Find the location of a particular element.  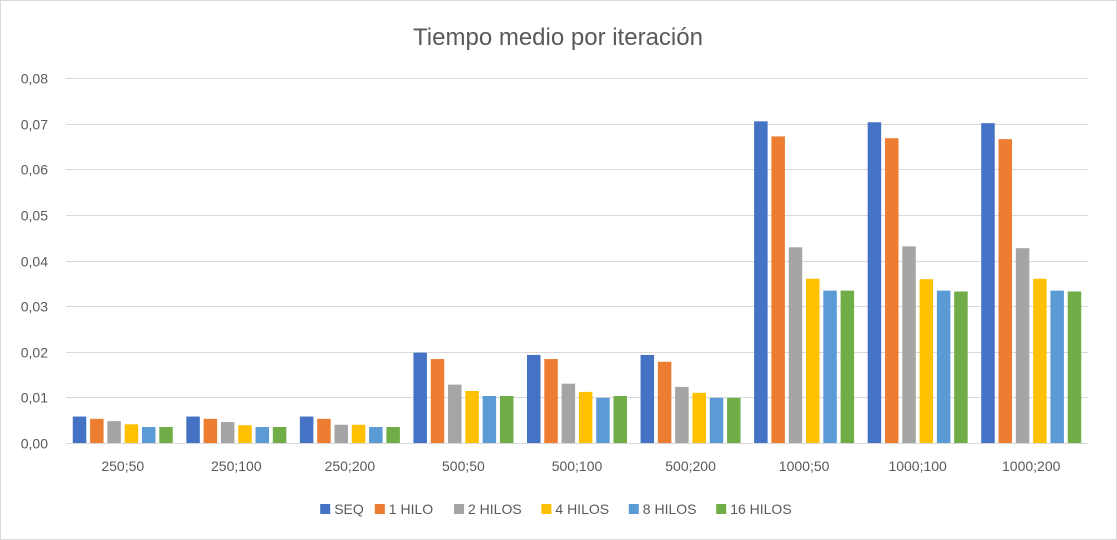

y-tick-label: 0,05 is located at coordinates (34, 216).